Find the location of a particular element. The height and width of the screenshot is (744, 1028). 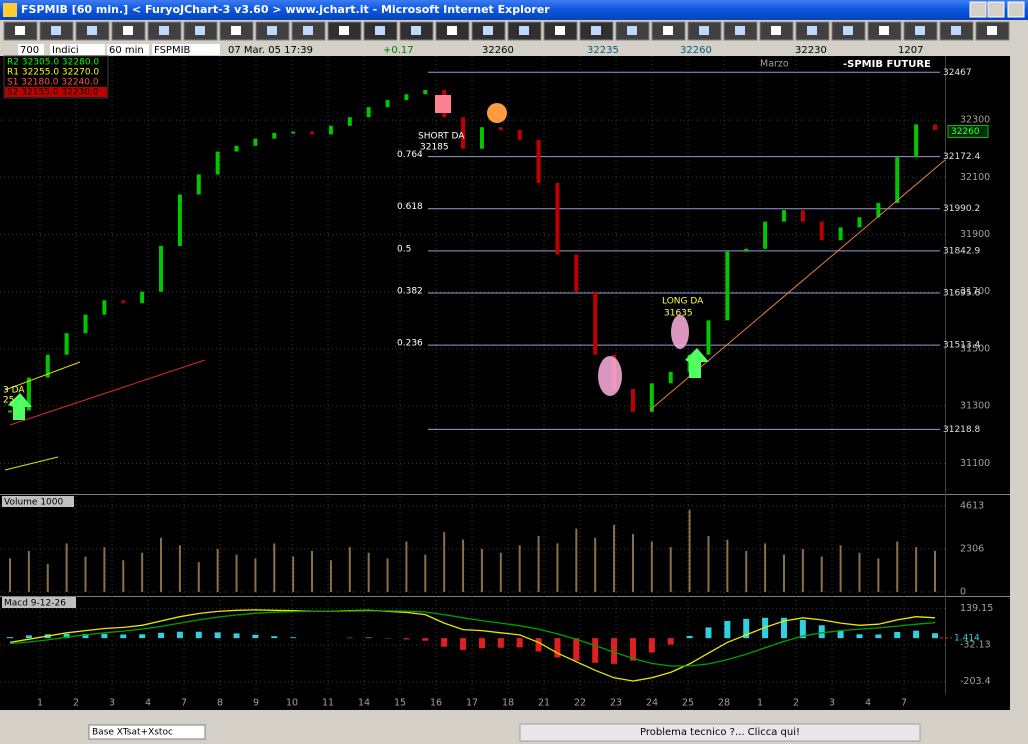

fib-value-label: 31695.6 is located at coordinates (961, 293).